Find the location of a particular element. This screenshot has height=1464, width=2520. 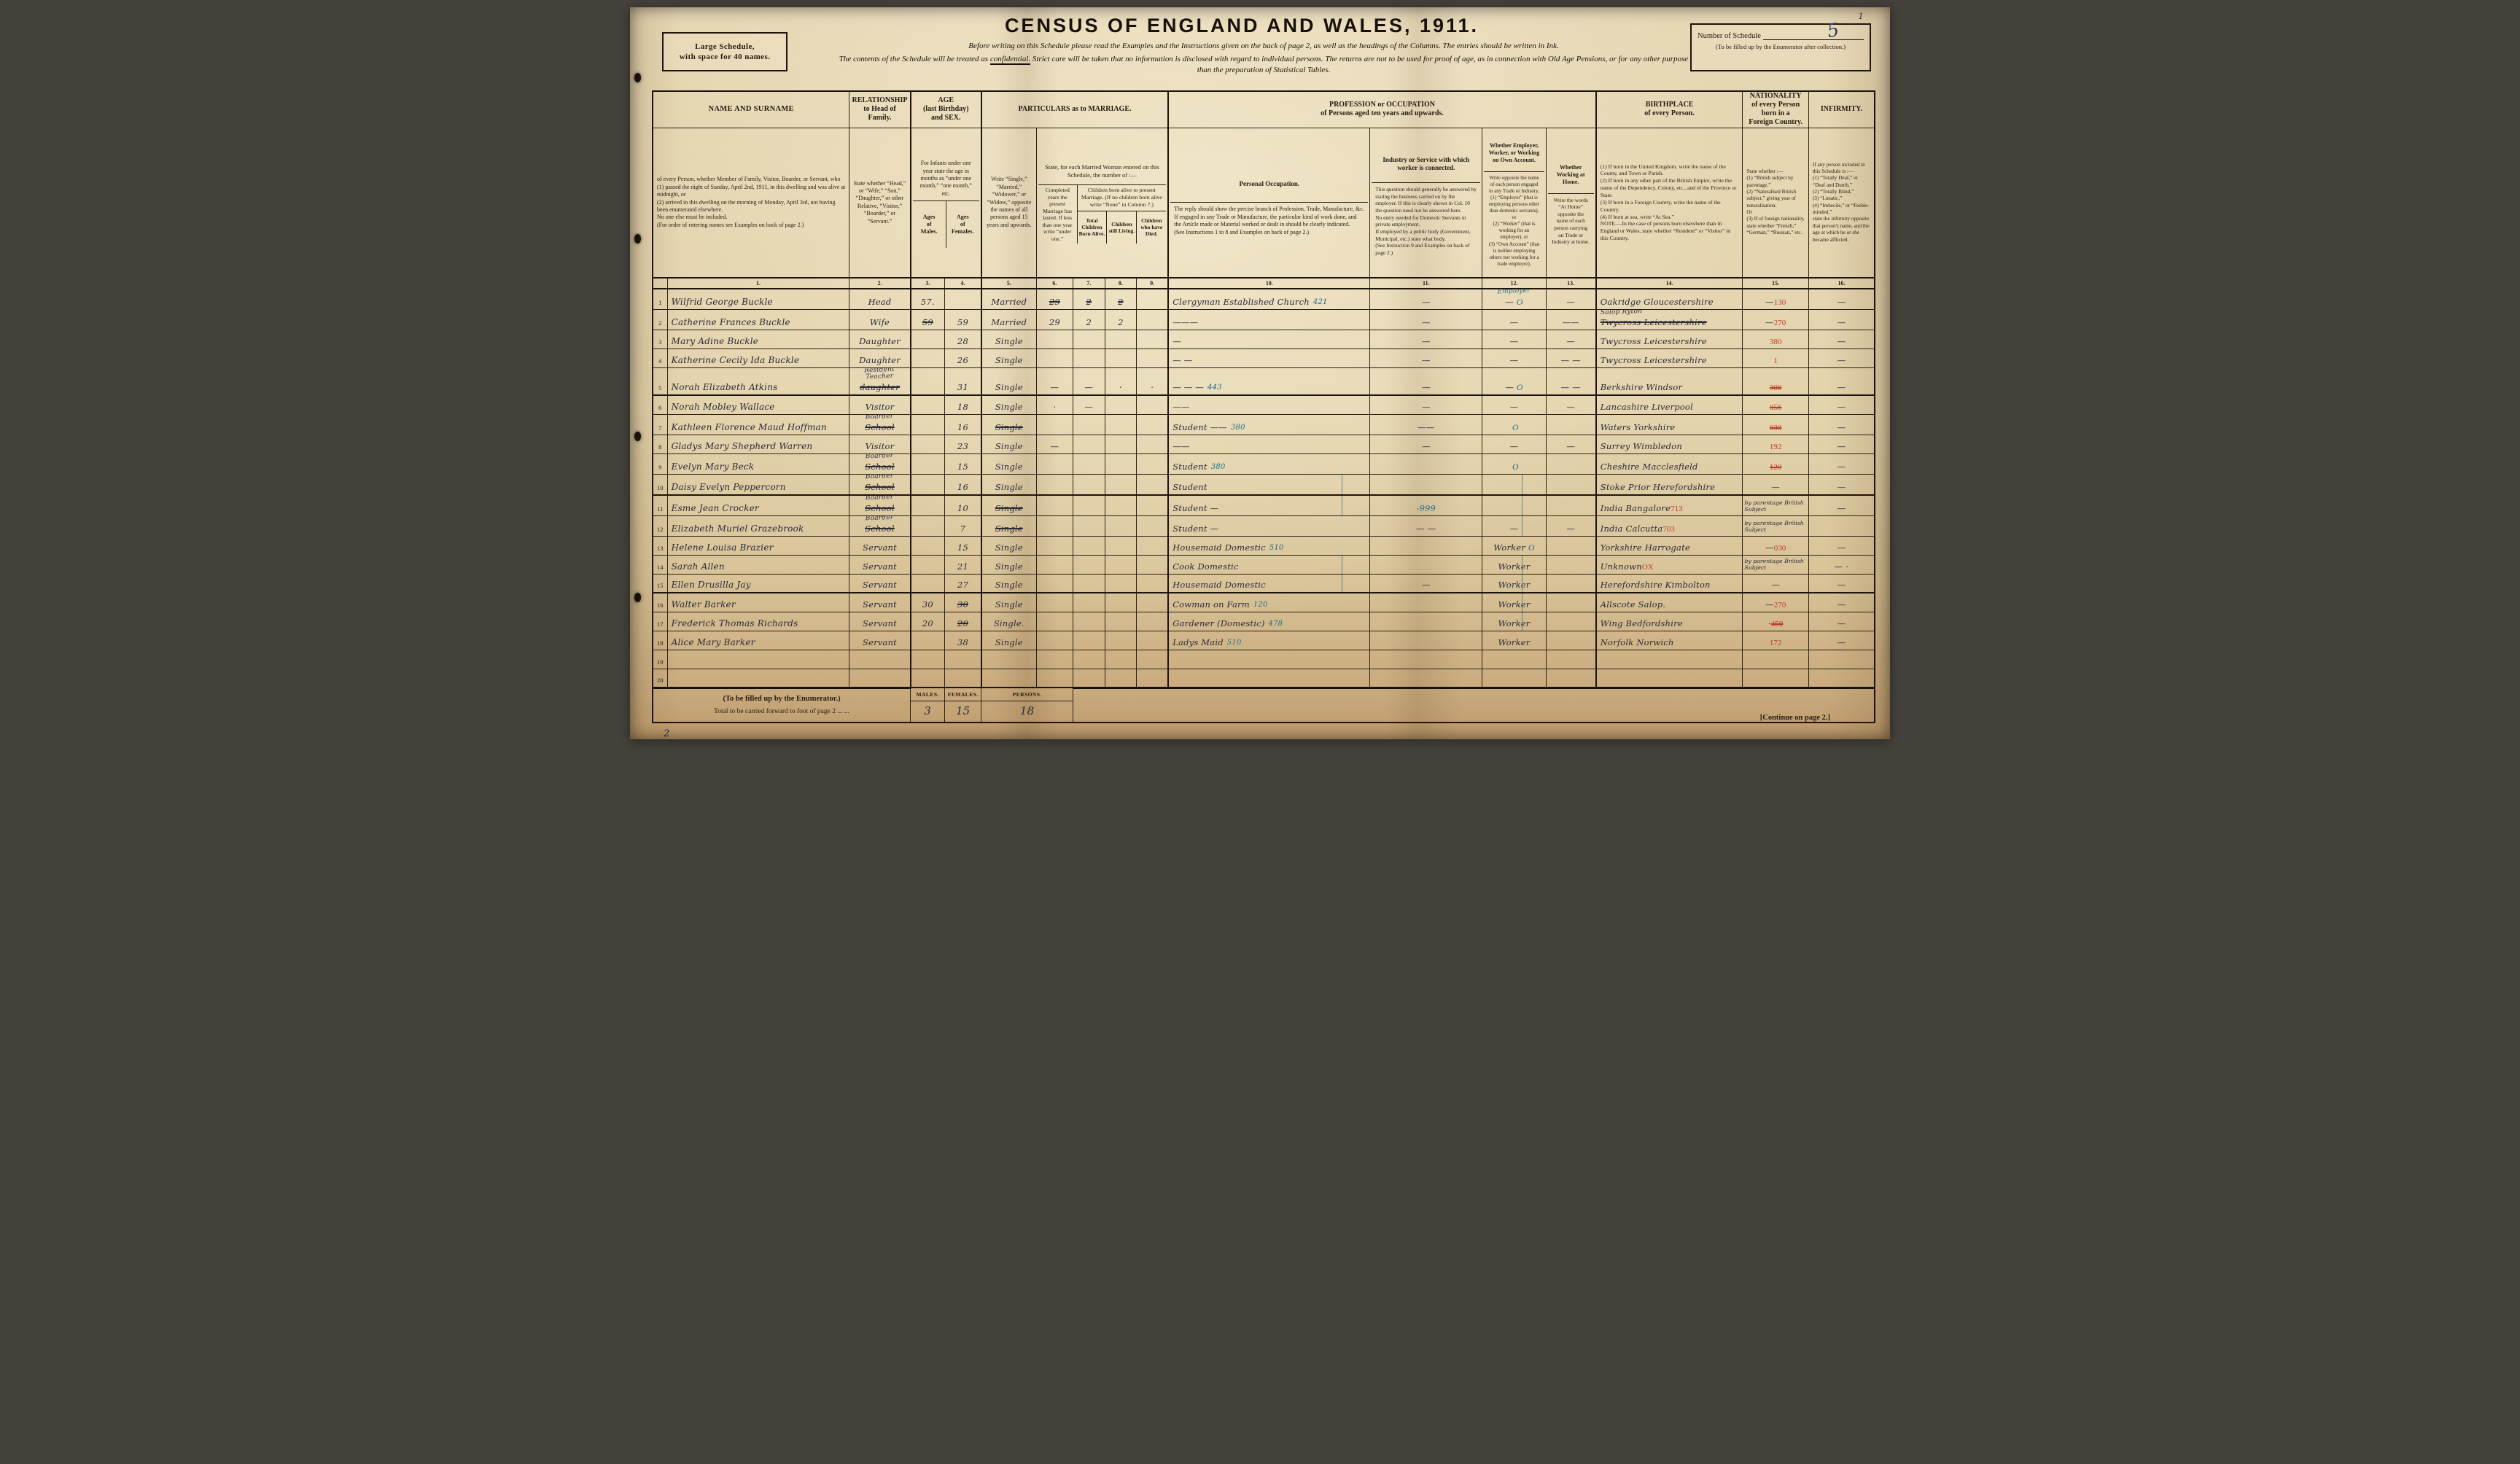

cell-occ: —— is located at coordinates (1269, 444).